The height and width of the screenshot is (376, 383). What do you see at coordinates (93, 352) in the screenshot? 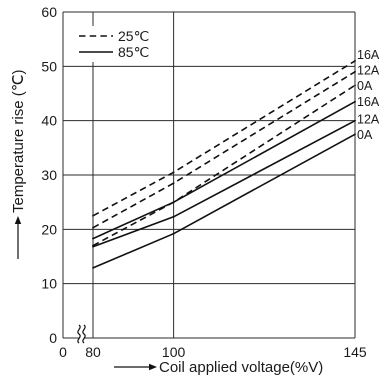
I see `x-tick-label: 80` at bounding box center [93, 352].